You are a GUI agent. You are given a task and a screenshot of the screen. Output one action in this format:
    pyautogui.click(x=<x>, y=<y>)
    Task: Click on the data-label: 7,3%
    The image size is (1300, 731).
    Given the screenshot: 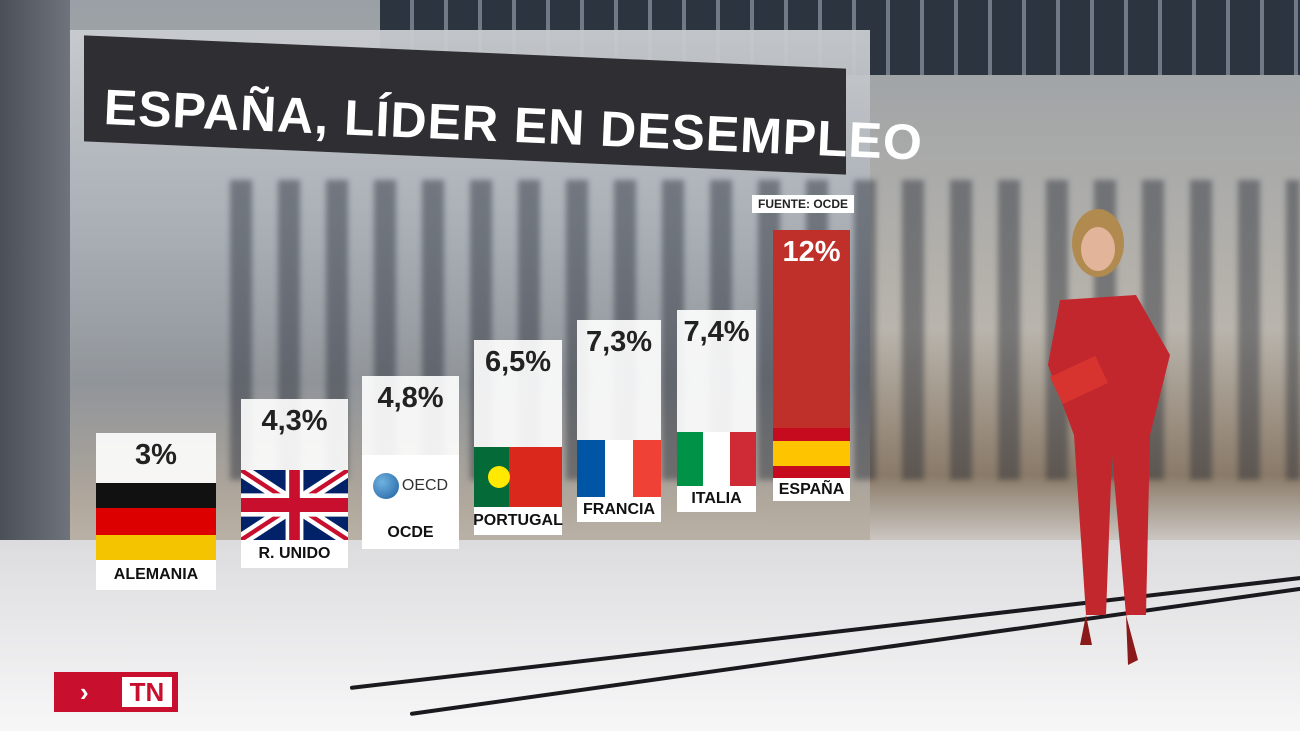 What is the action you would take?
    pyautogui.click(x=619, y=342)
    